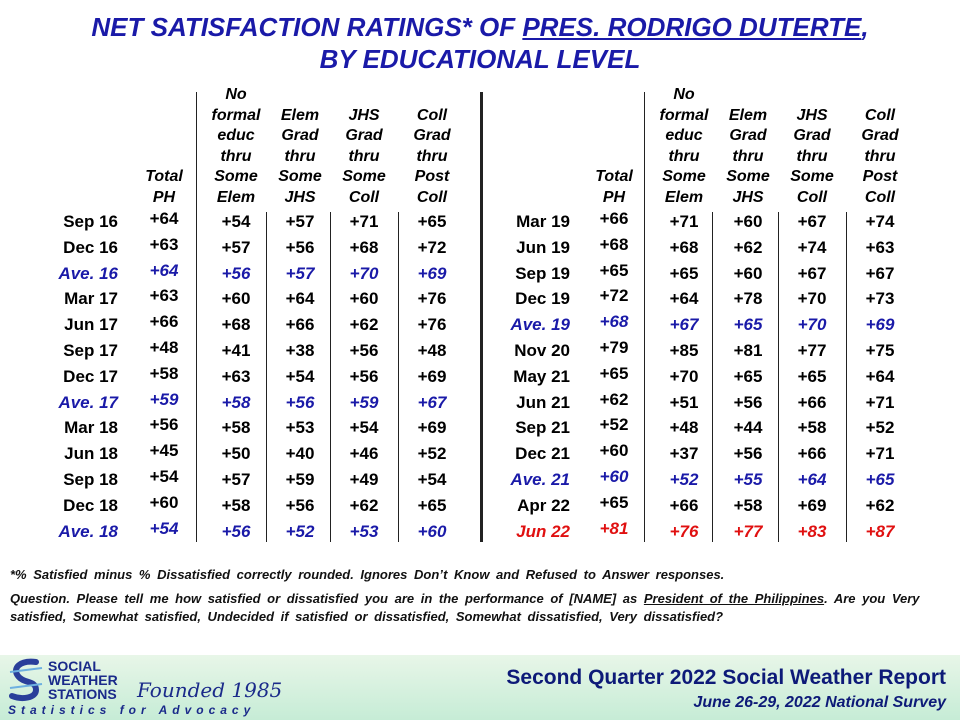 The width and height of the screenshot is (960, 720). Describe the element at coordinates (684, 428) in the screenshot. I see `right-cell-nofor: +48` at that location.